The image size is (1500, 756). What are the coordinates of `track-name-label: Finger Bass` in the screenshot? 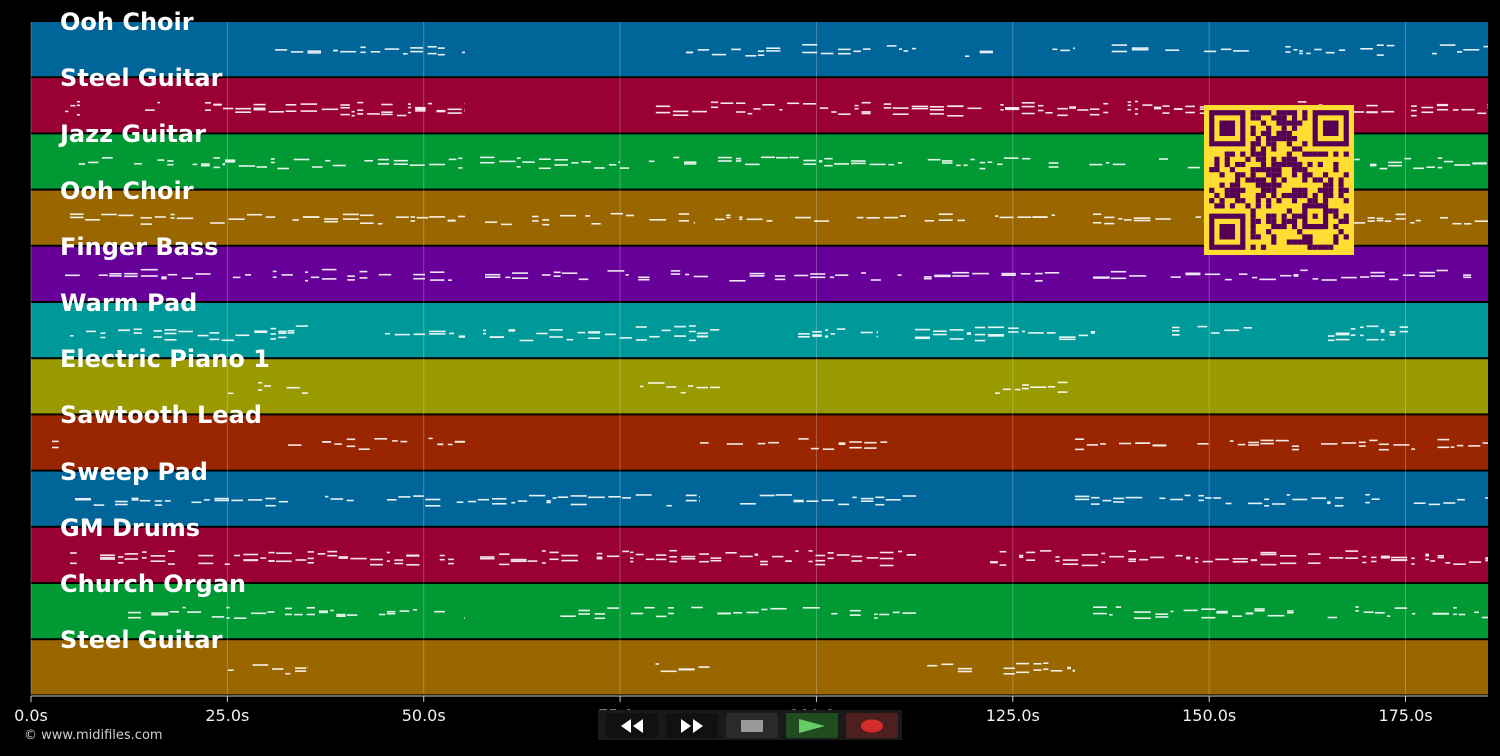 It's located at (139, 246).